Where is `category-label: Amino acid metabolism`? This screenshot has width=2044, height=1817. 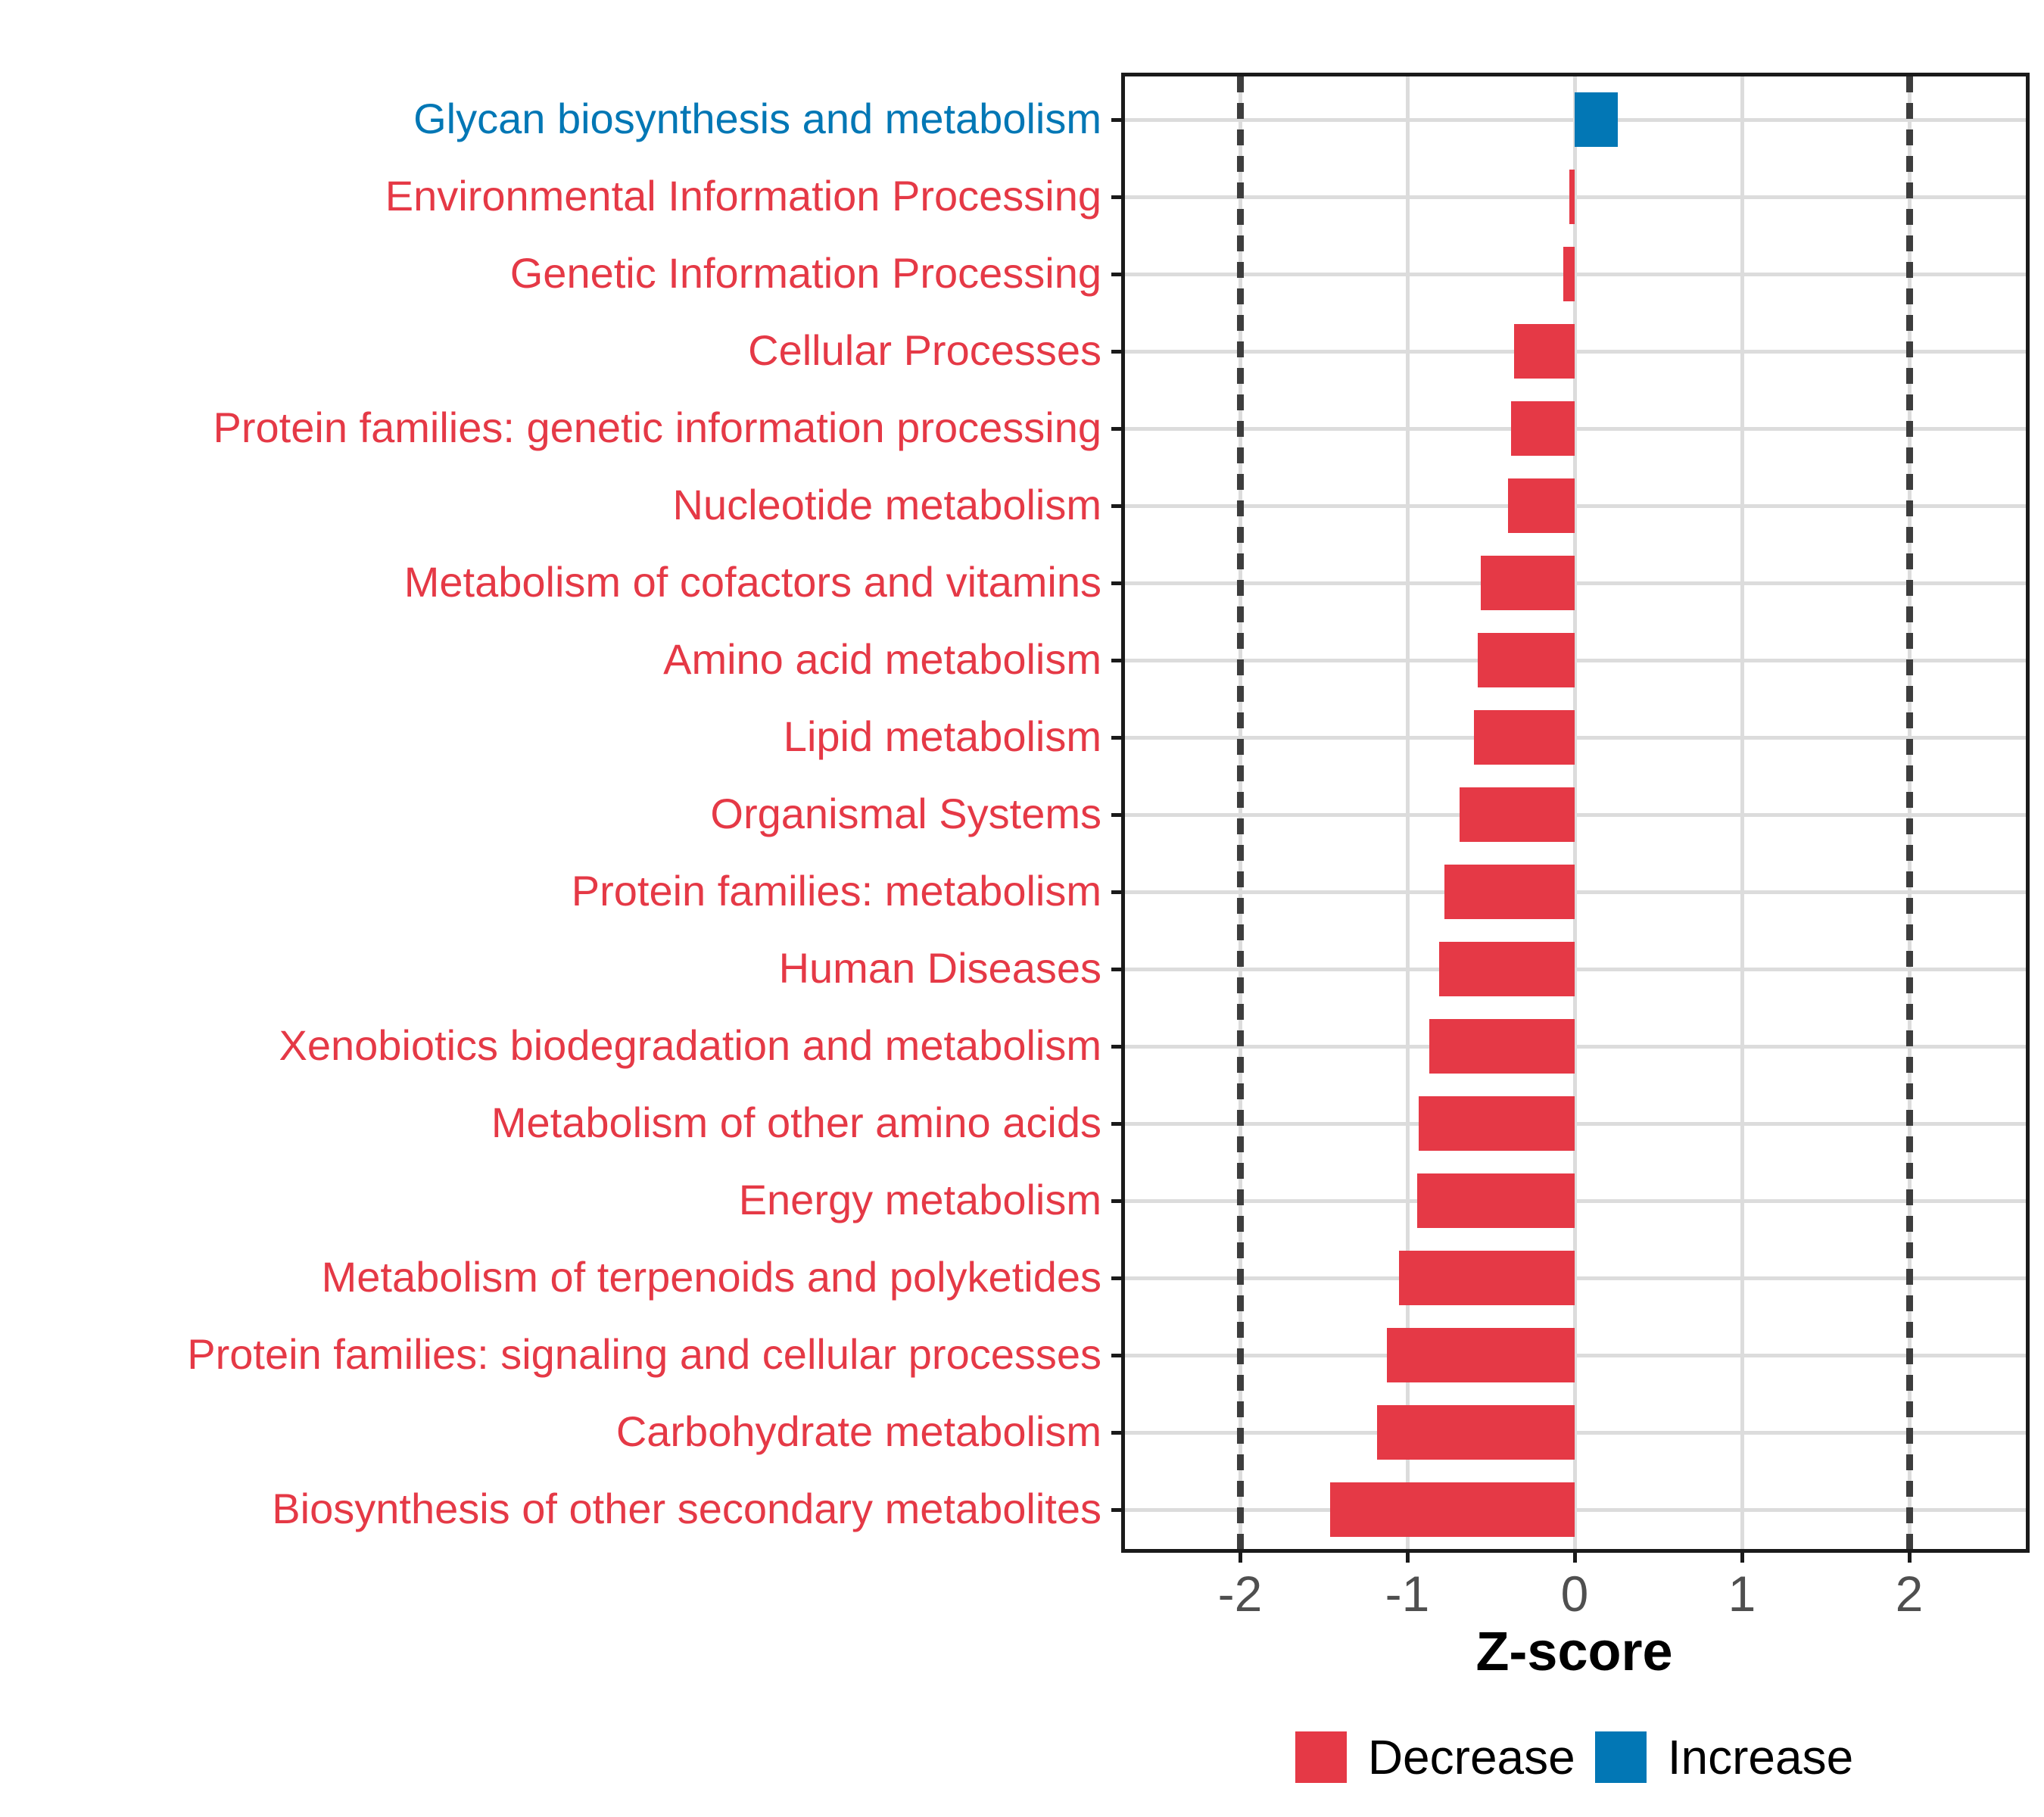
category-label: Amino acid metabolism is located at coordinates (882, 658).